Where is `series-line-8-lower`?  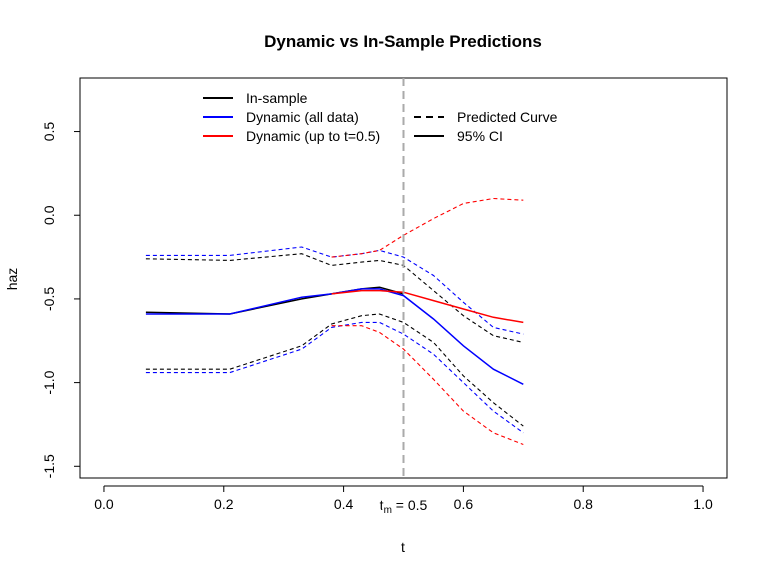 series-line-8-lower is located at coordinates (427, 385).